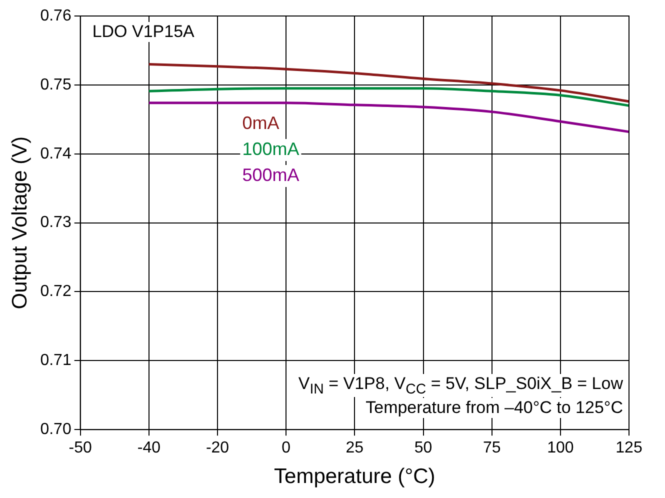 Image resolution: width=665 pixels, height=498 pixels. I want to click on text: 0mA, so click(261, 122).